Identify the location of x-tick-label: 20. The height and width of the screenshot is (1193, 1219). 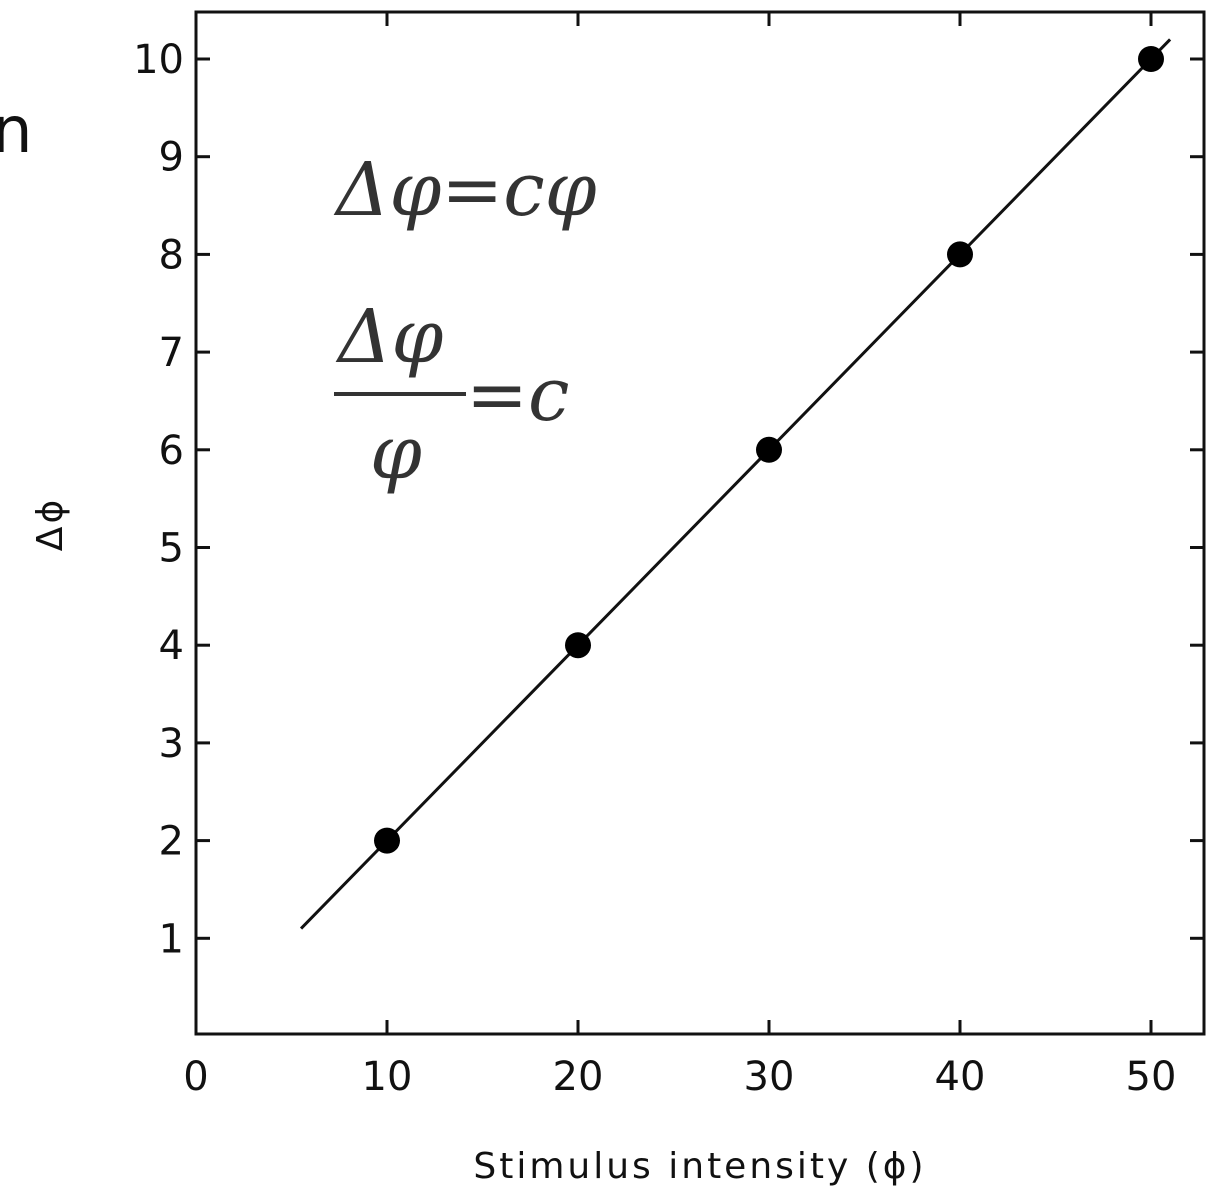
(578, 1077).